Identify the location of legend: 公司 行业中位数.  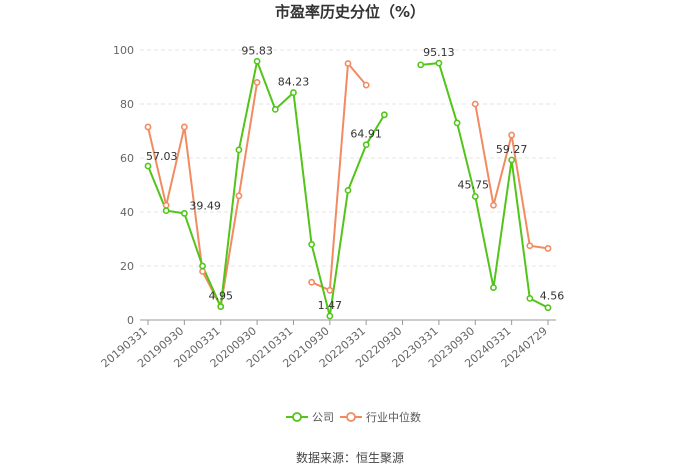
(353, 417).